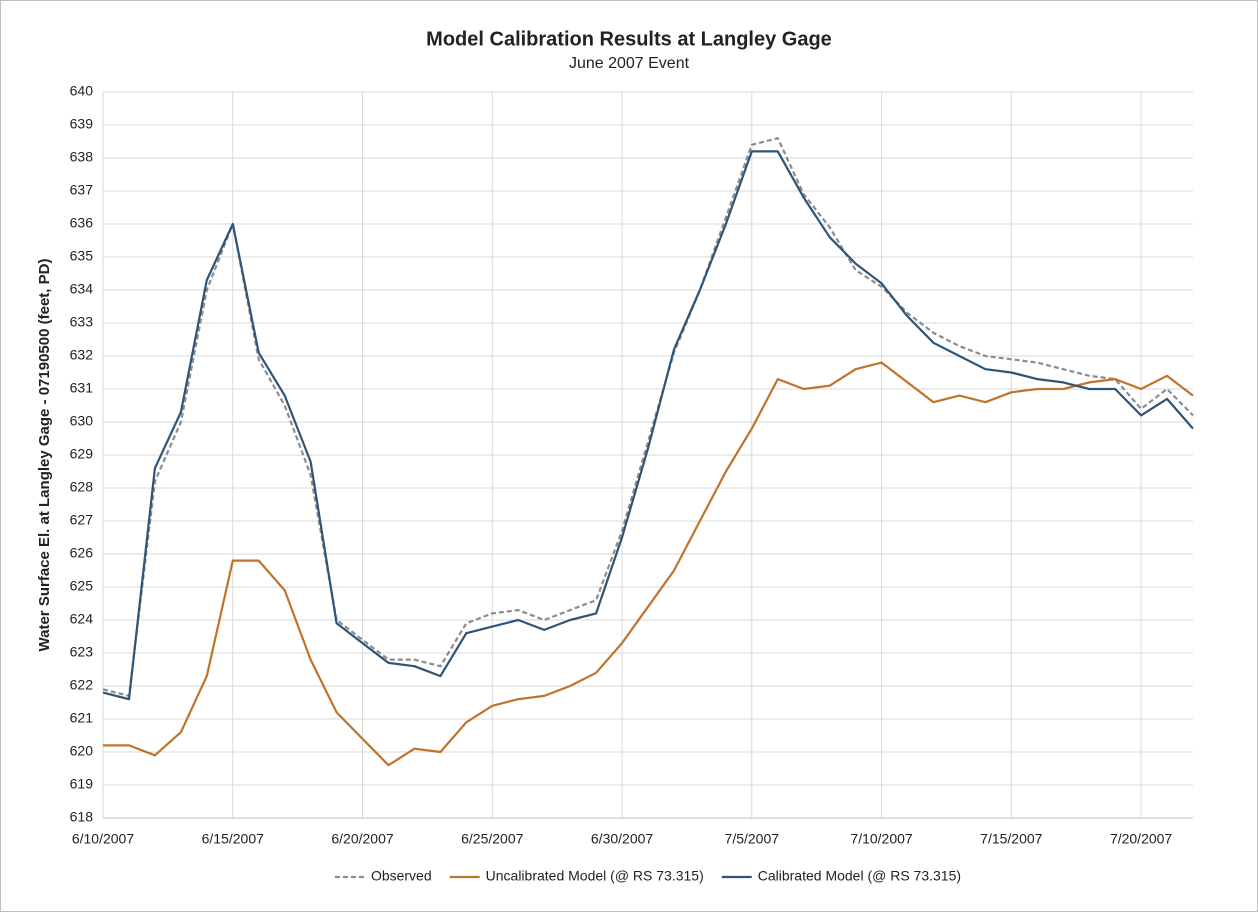 This screenshot has width=1258, height=912. What do you see at coordinates (103, 839) in the screenshot?
I see `x-tick-label: 6/10/2007` at bounding box center [103, 839].